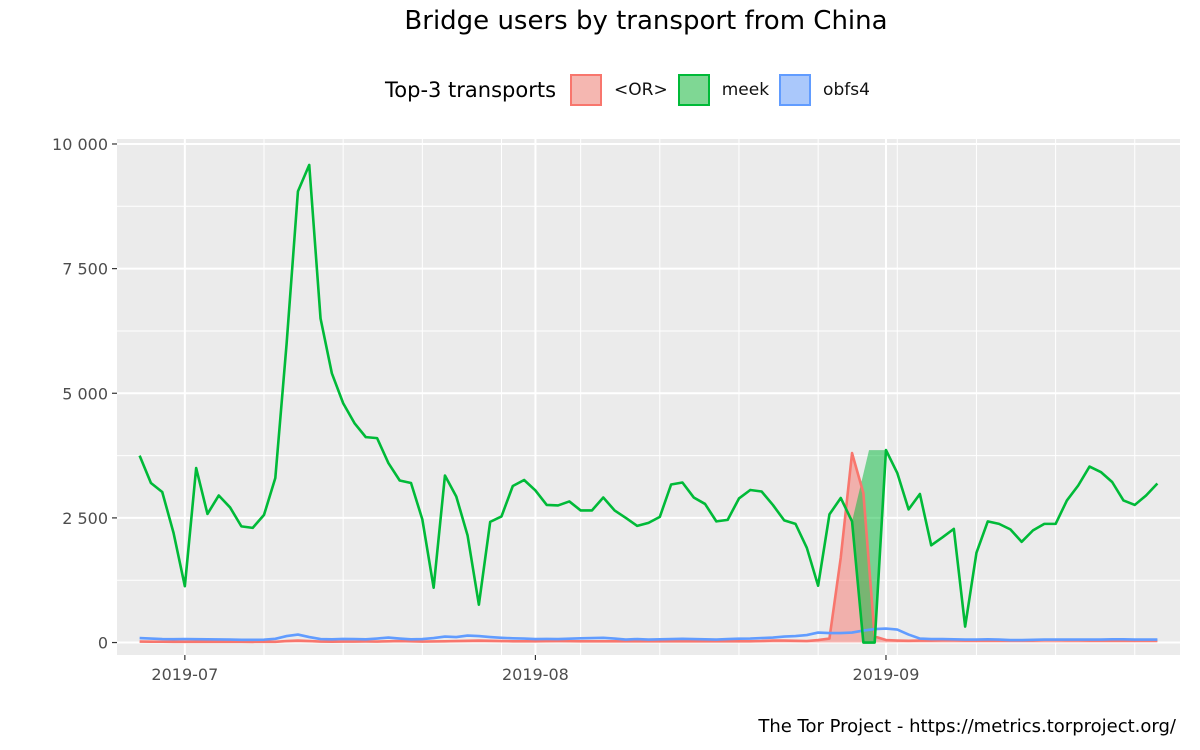  I want to click on y-tick-label: 5 000, so click(85, 393).